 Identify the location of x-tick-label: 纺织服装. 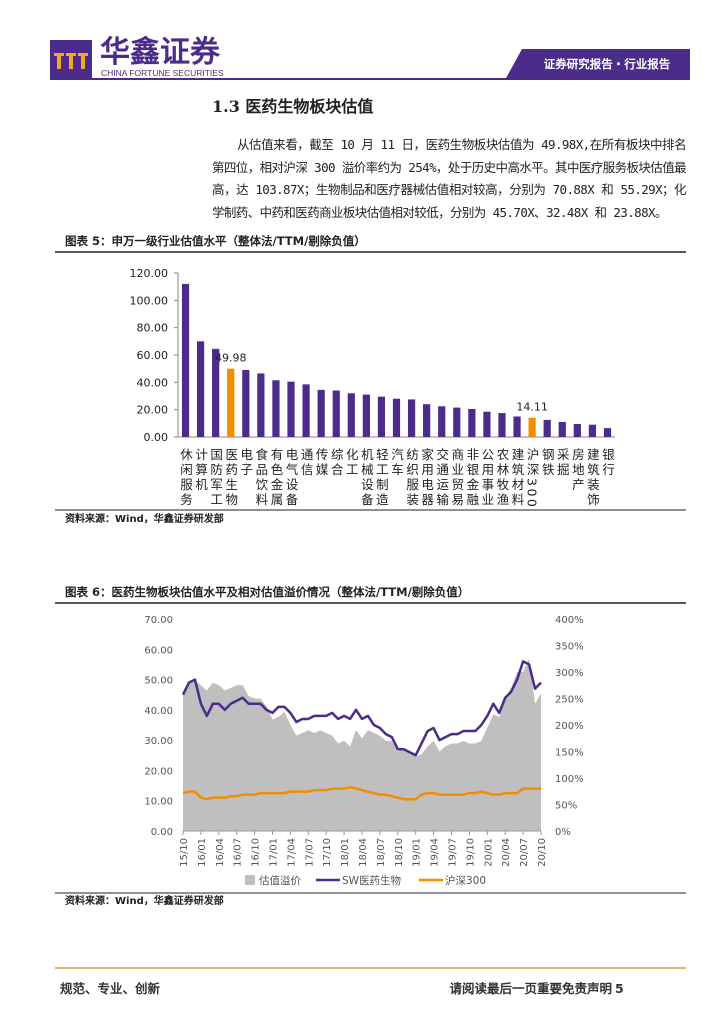
(411, 478).